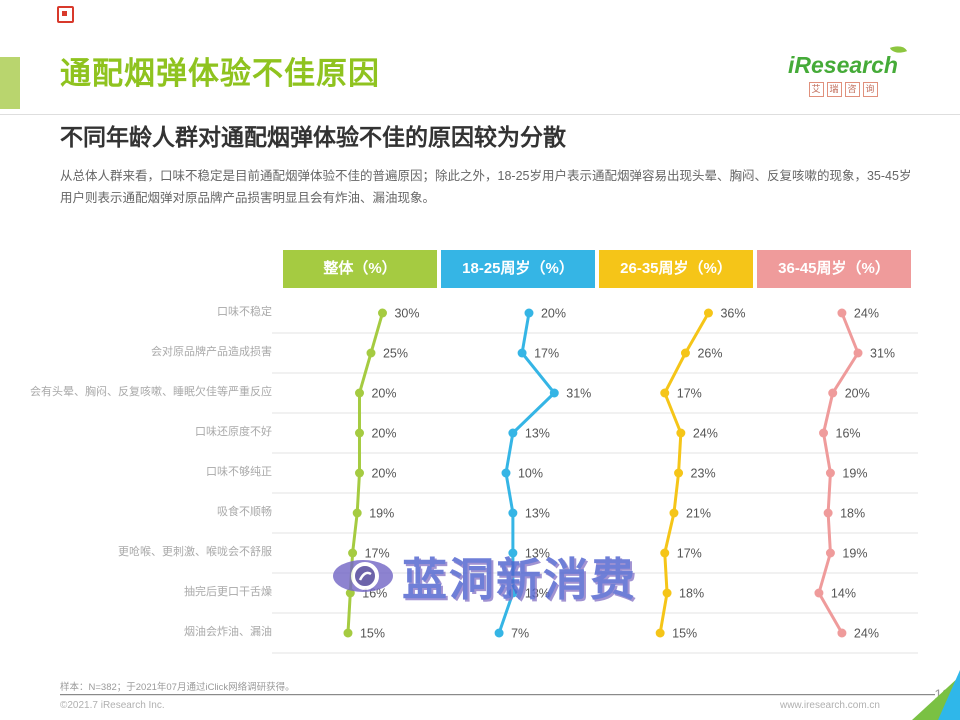 The image size is (960, 720). What do you see at coordinates (177, 687) in the screenshot?
I see `sample-note: 样本：N=382；于2021年07月通过iClick网络调研获得。` at bounding box center [177, 687].